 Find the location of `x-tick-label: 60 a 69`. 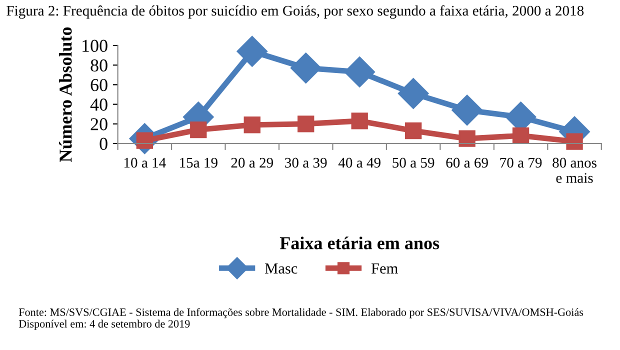

x-tick-label: 60 a 69 is located at coordinates (467, 163).